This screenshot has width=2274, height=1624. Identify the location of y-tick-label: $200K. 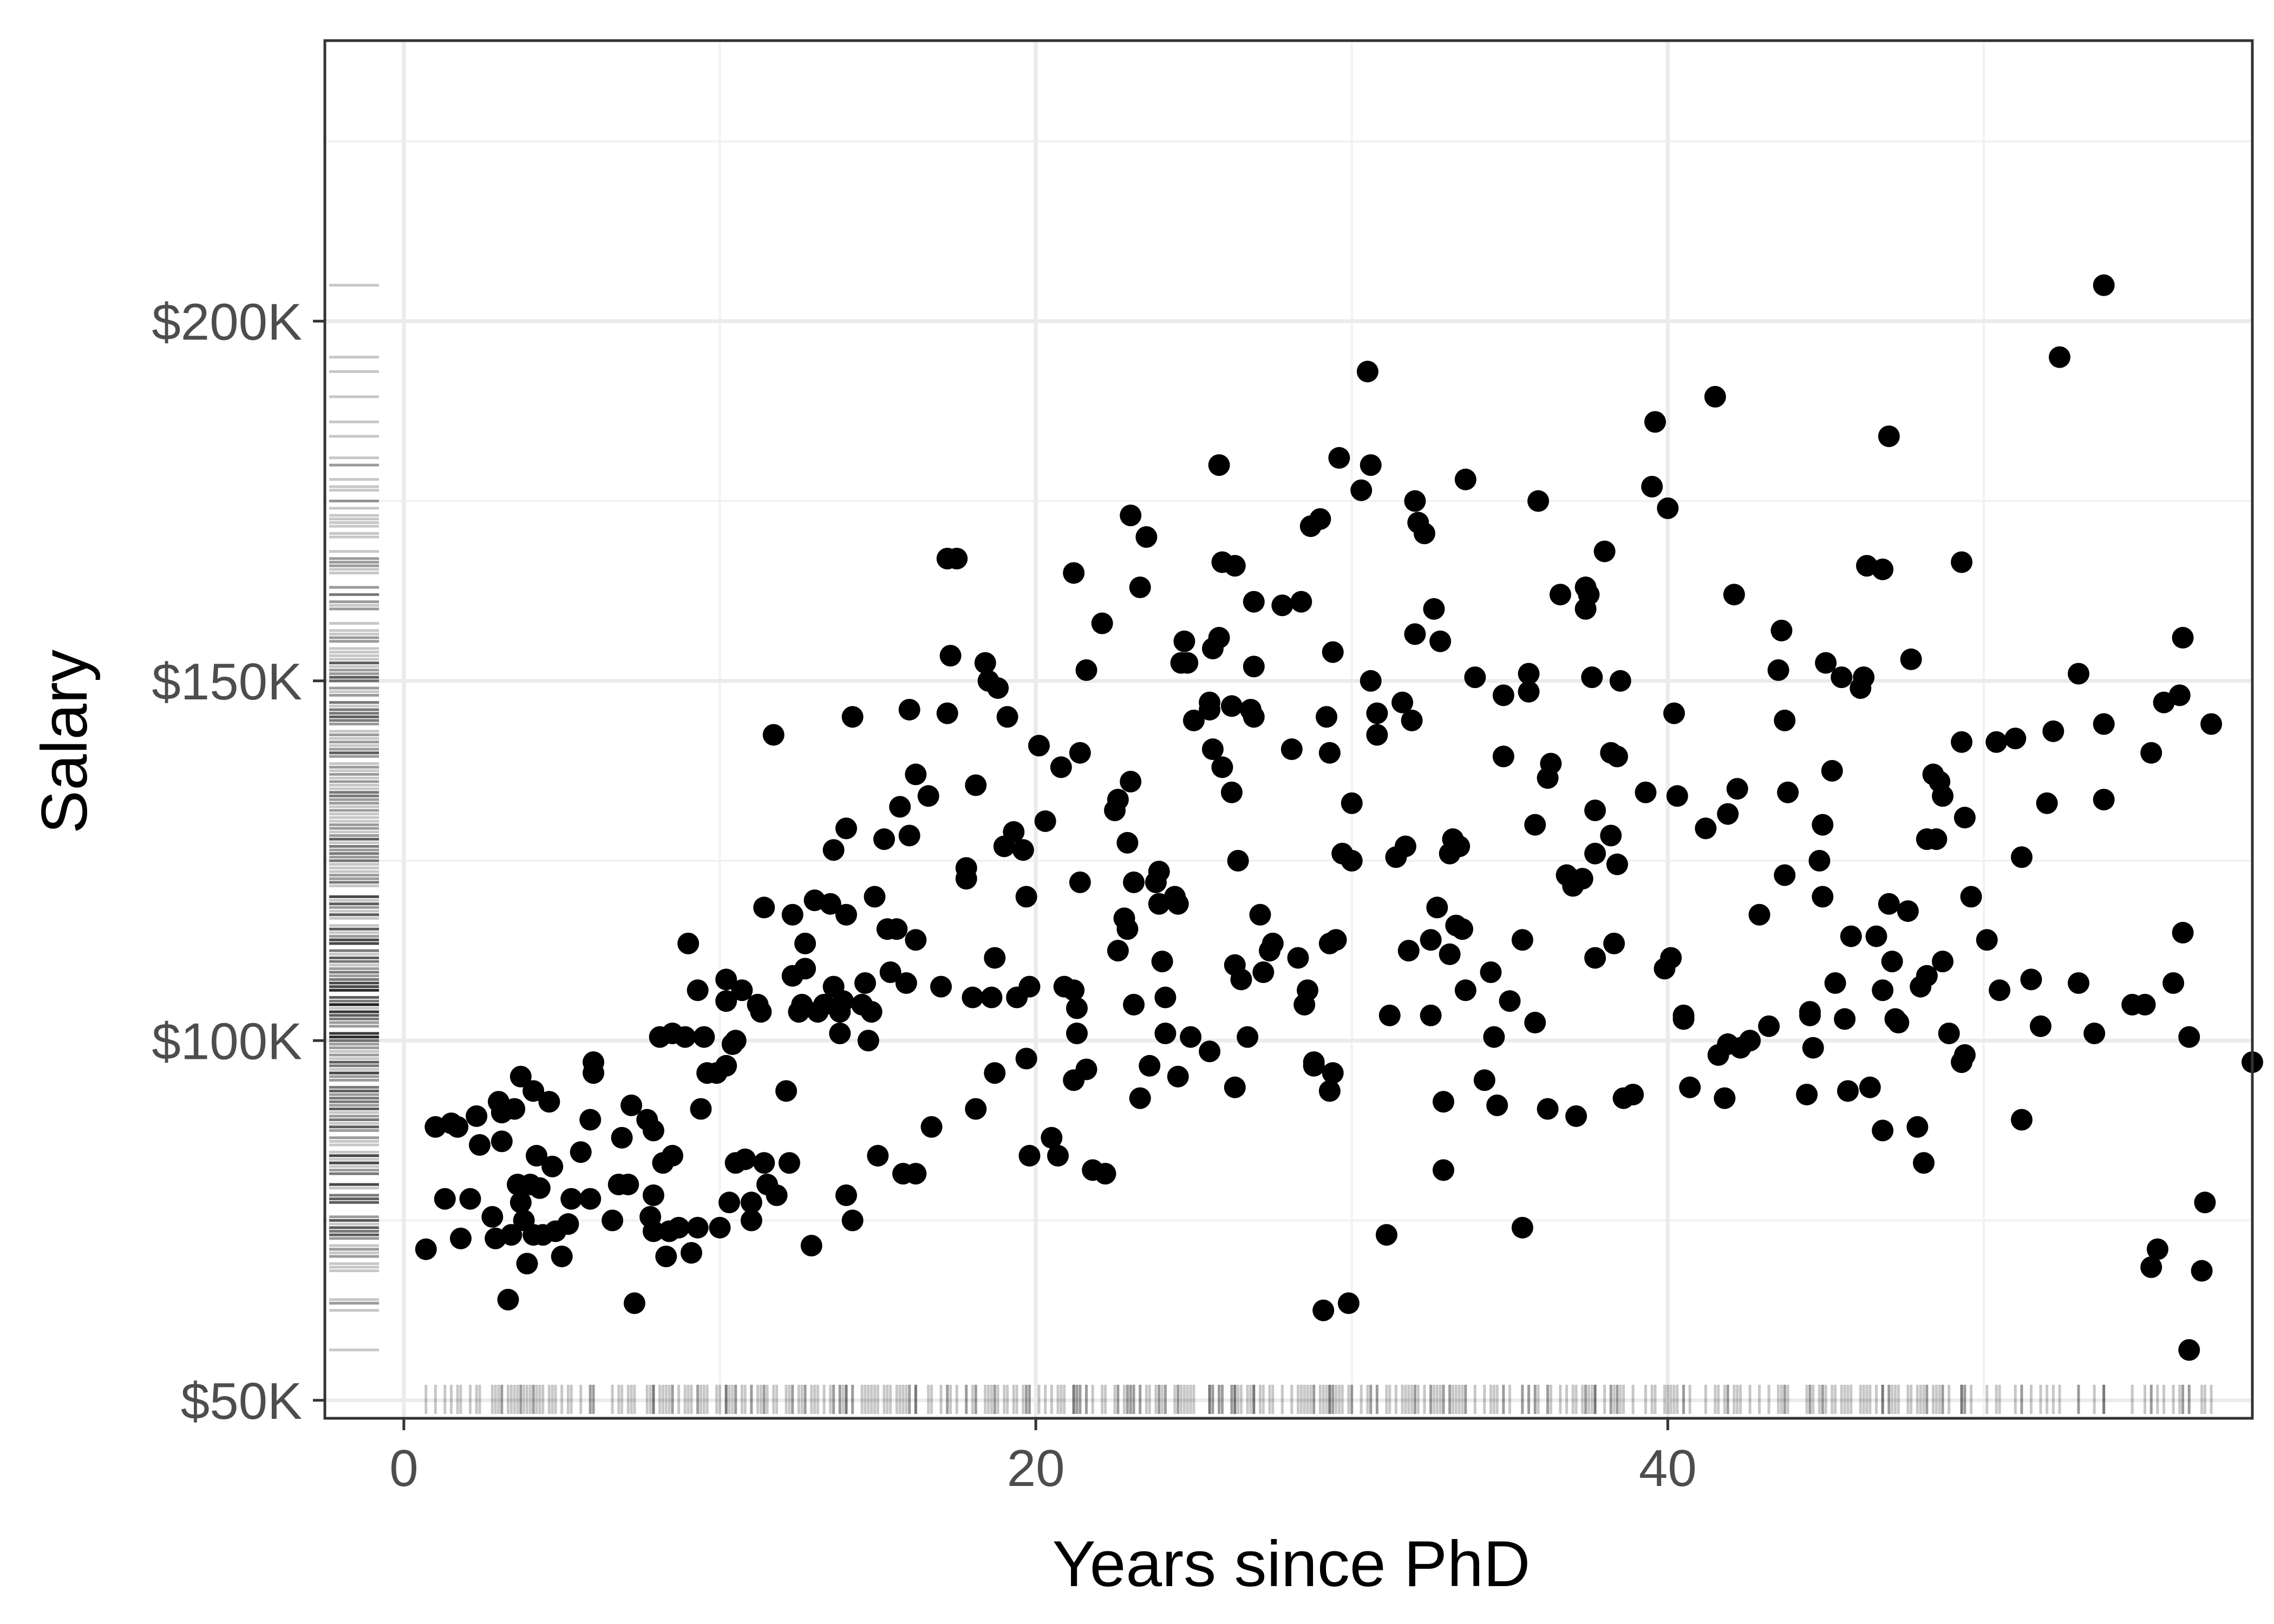
(227, 322).